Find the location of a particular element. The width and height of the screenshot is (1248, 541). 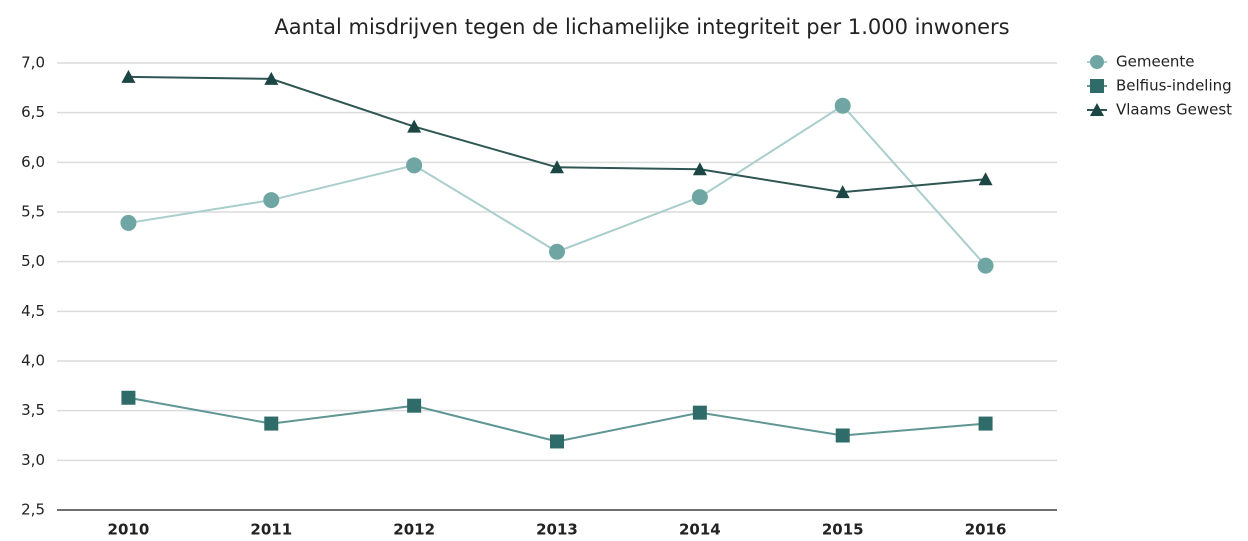

y-tick-label: 4,0 is located at coordinates (33, 361).